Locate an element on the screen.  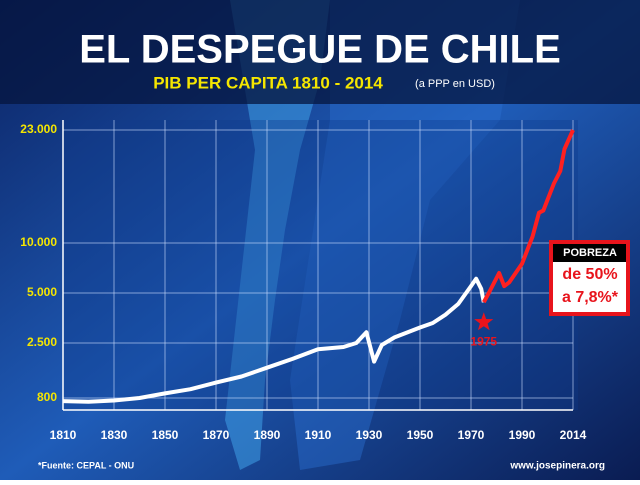
x-tick-label: 1890 is located at coordinates (267, 435).